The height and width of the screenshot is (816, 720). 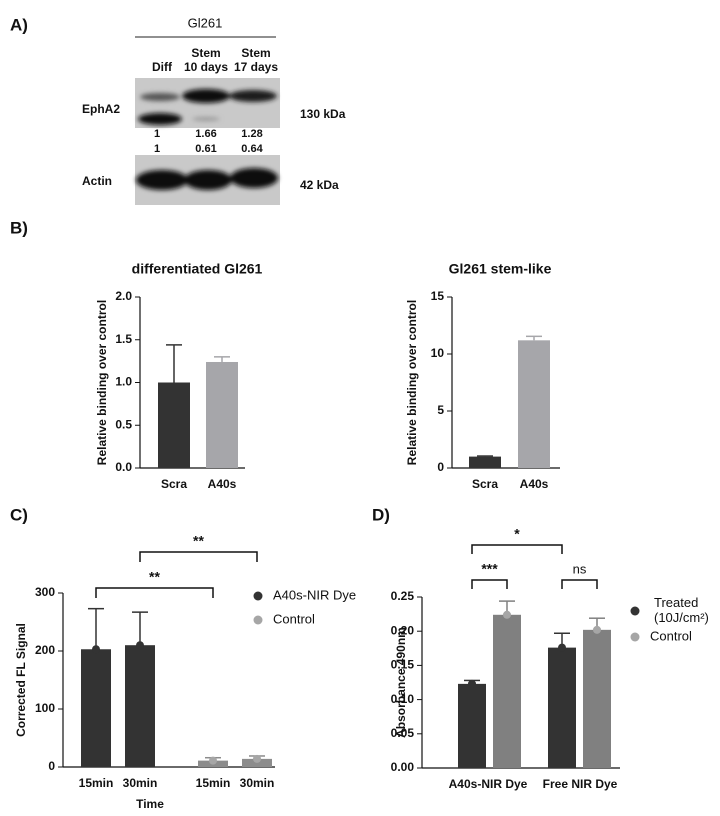 What do you see at coordinates (205, 149) in the screenshot?
I see `quant-value: 0.61` at bounding box center [205, 149].